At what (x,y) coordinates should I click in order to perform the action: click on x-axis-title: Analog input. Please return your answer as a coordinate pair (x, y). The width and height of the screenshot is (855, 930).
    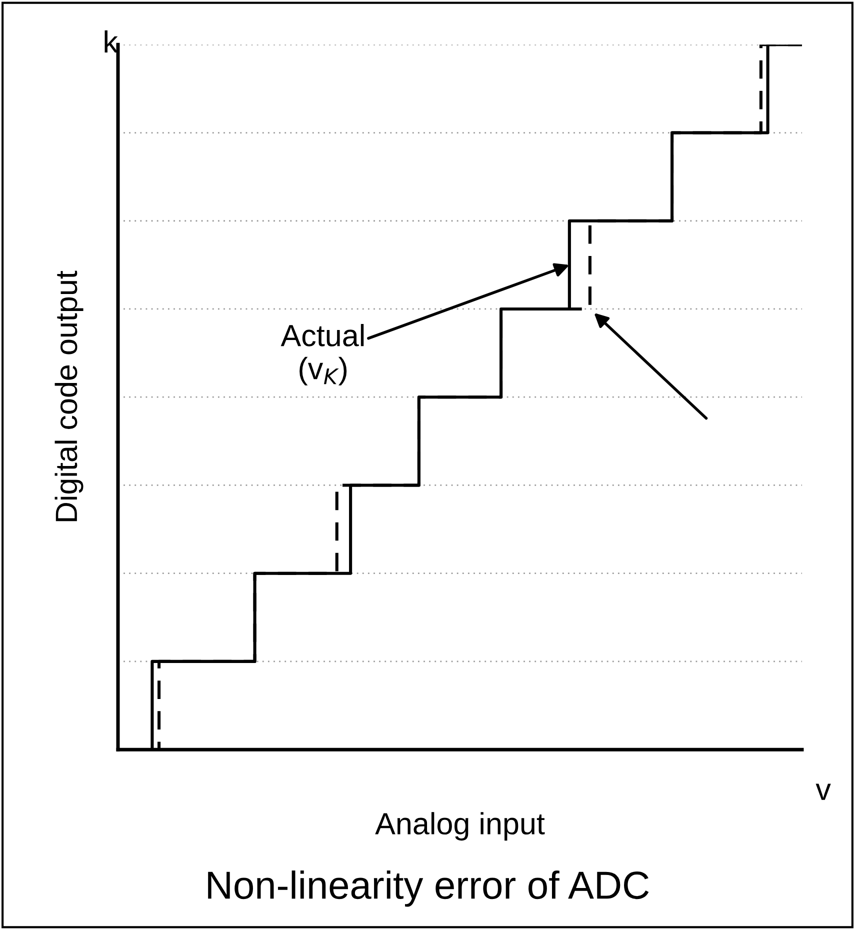
    Looking at the image, I should click on (460, 826).